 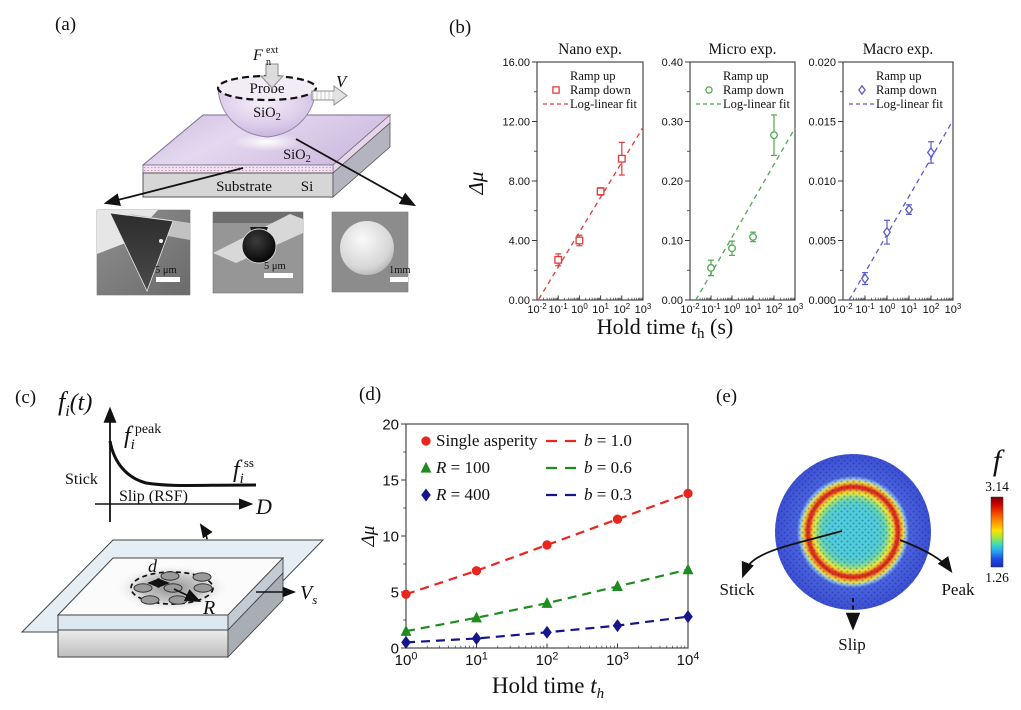 What do you see at coordinates (173, 186) in the screenshot?
I see `leader-arrow-left` at bounding box center [173, 186].